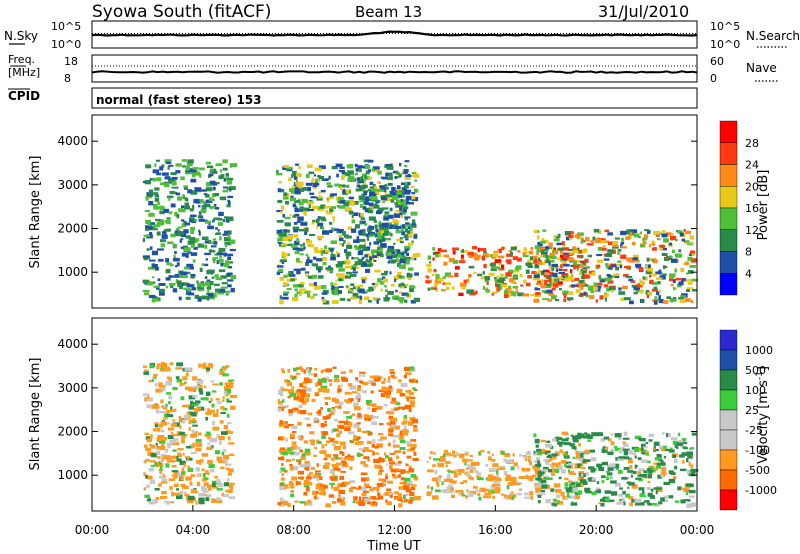 The image size is (800, 554). Describe the element at coordinates (72, 388) in the screenshot. I see `y-tick-label: 3000` at that location.